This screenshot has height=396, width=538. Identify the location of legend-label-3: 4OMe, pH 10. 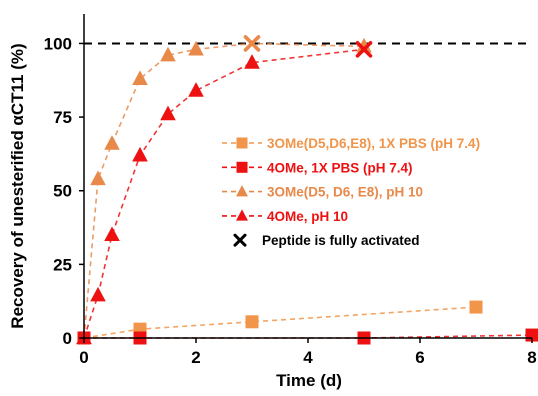
(307, 216).